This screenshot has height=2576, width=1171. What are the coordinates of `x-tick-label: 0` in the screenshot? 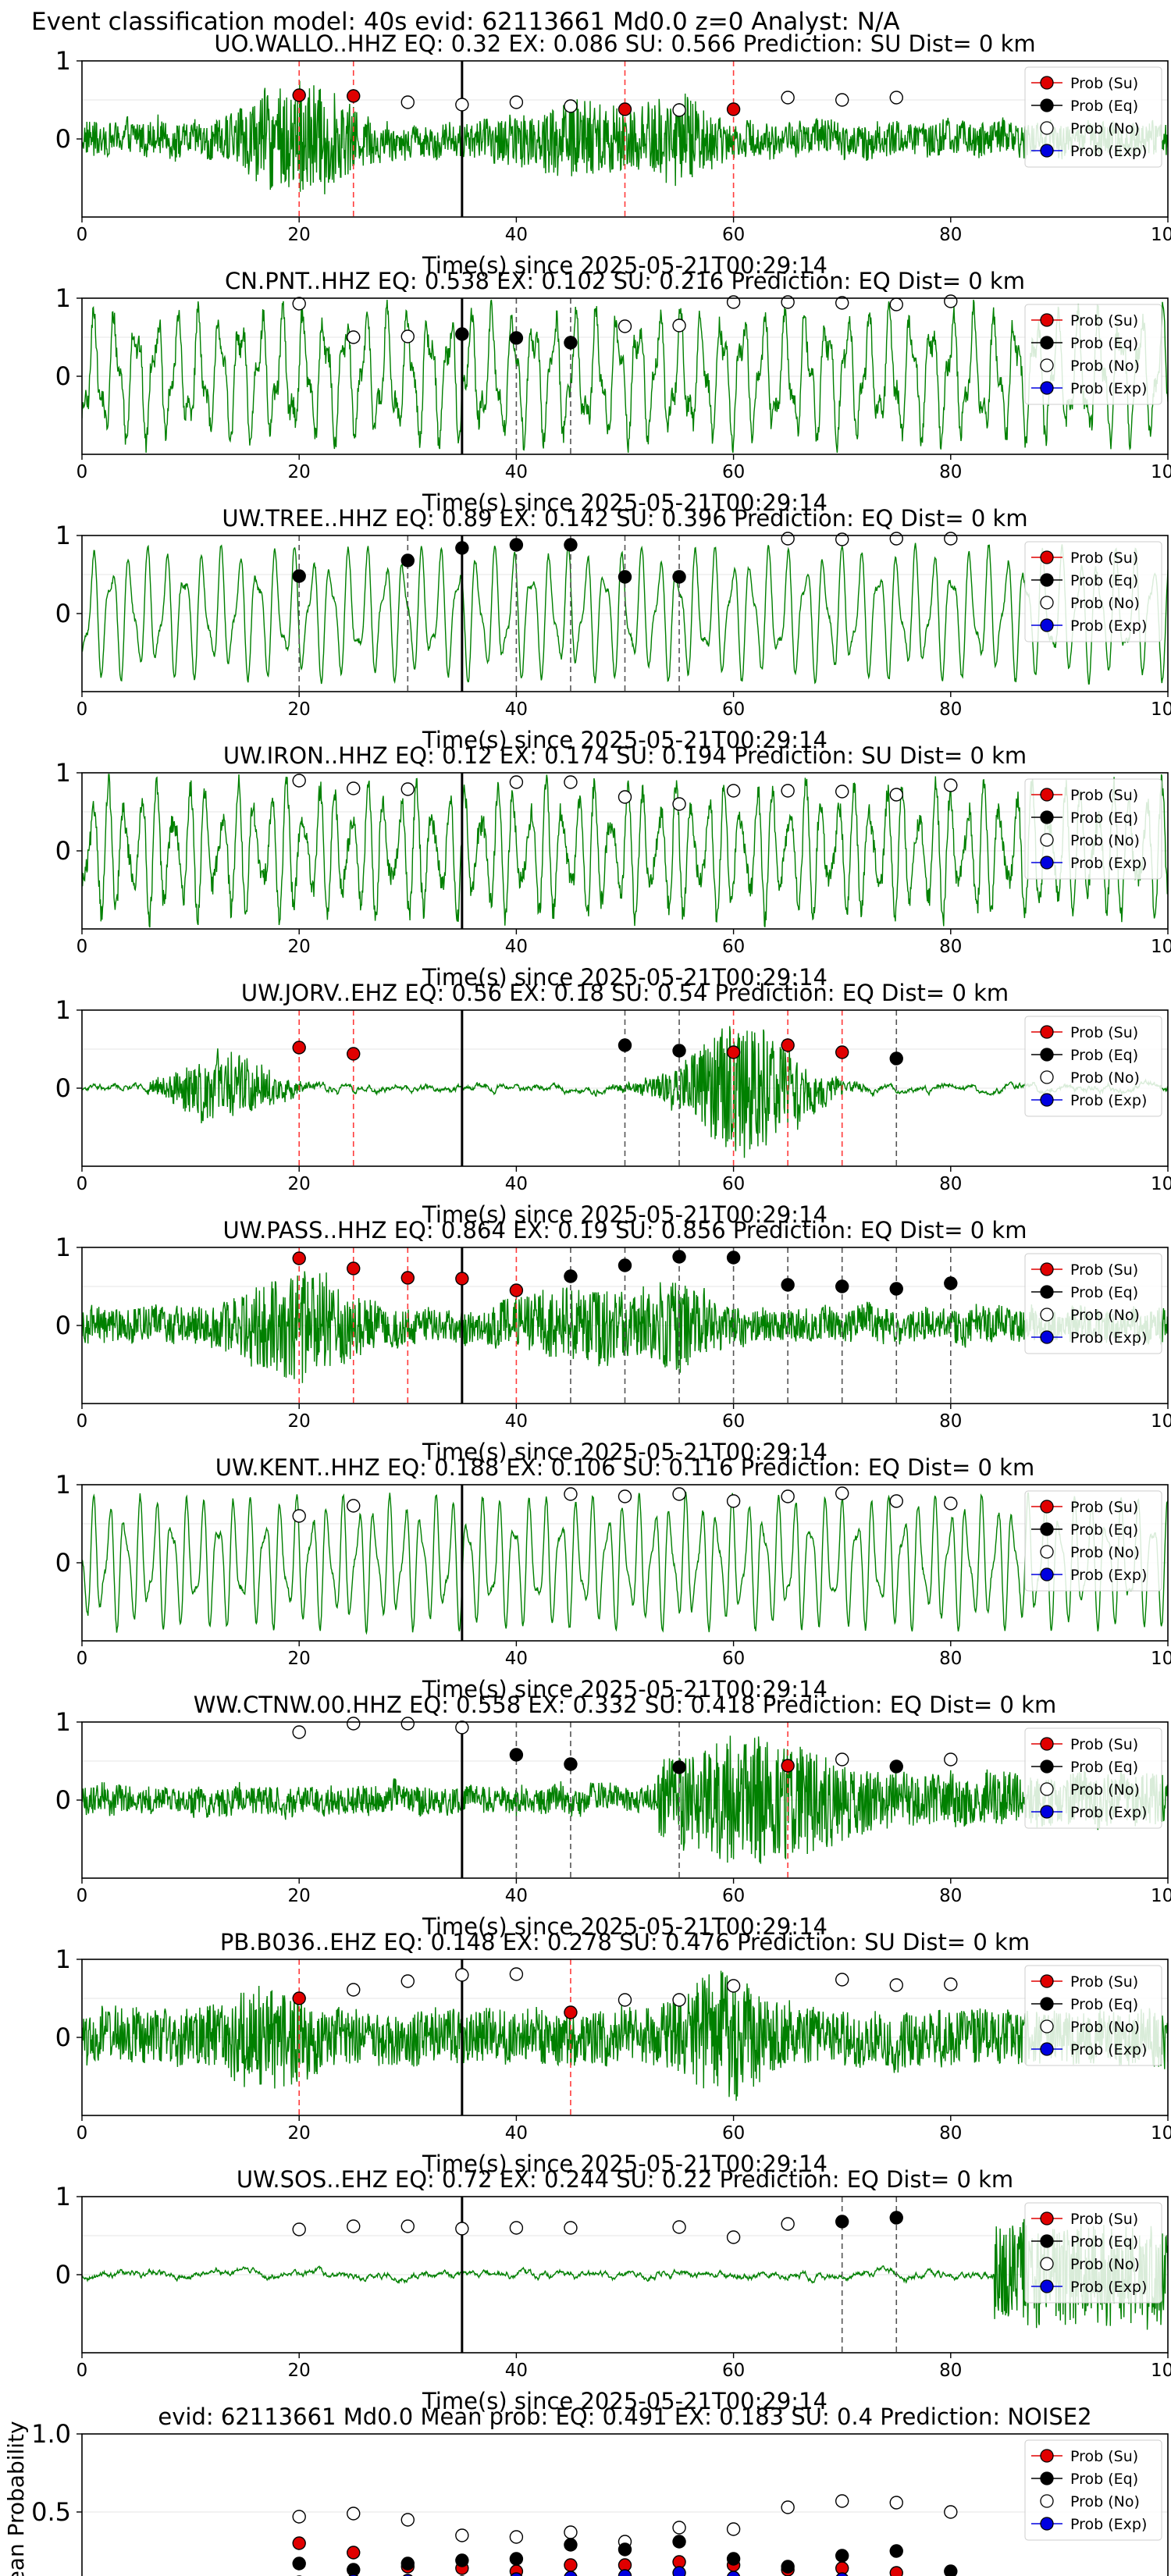 It's located at (82, 235).